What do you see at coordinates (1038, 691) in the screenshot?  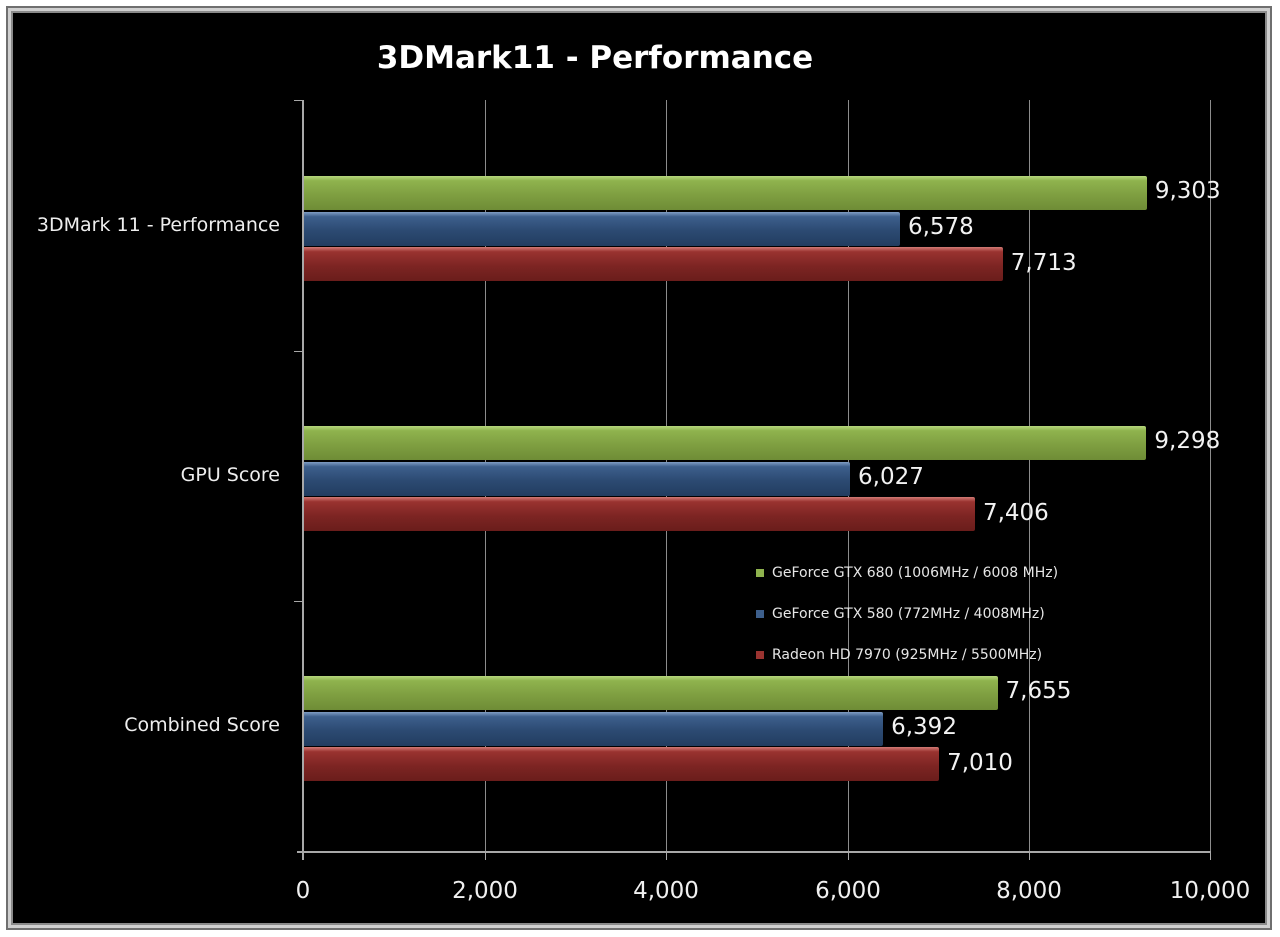 I see `value-label: 7,655` at bounding box center [1038, 691].